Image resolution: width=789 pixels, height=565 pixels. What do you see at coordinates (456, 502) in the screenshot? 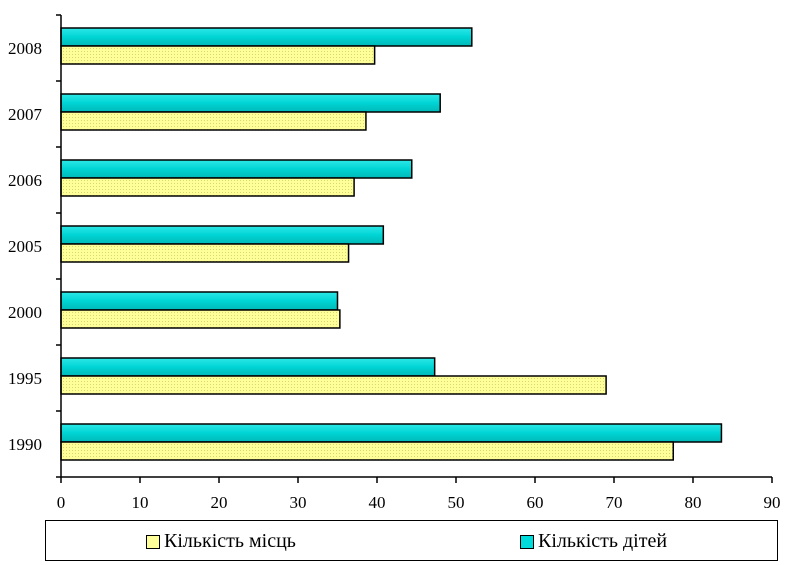
I see `x-tick-label-50: 50` at bounding box center [456, 502].